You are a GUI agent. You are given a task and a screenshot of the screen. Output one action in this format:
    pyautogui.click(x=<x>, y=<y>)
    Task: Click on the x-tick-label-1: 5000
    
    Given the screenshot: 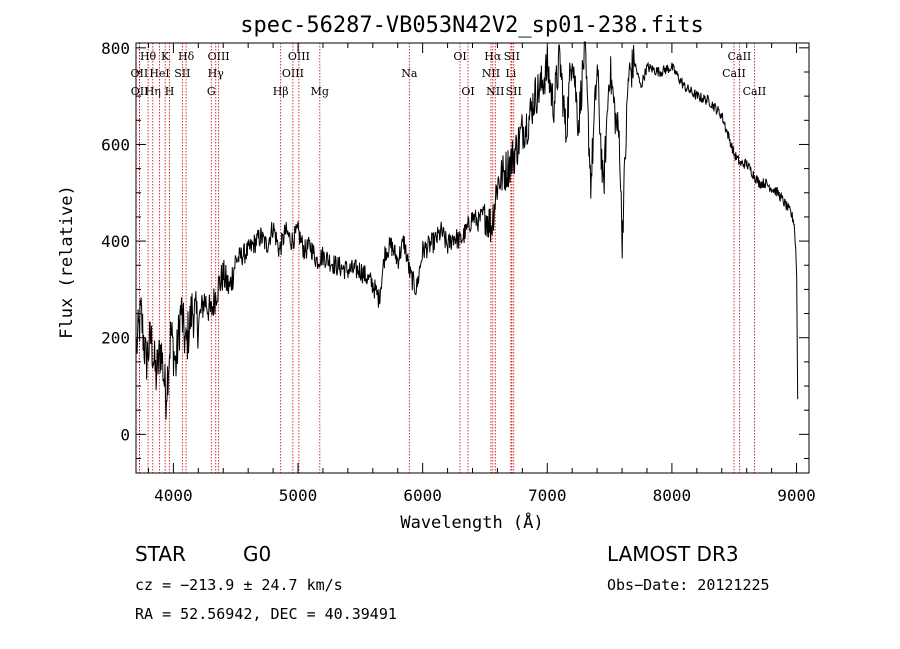 What is the action you would take?
    pyautogui.click(x=298, y=495)
    